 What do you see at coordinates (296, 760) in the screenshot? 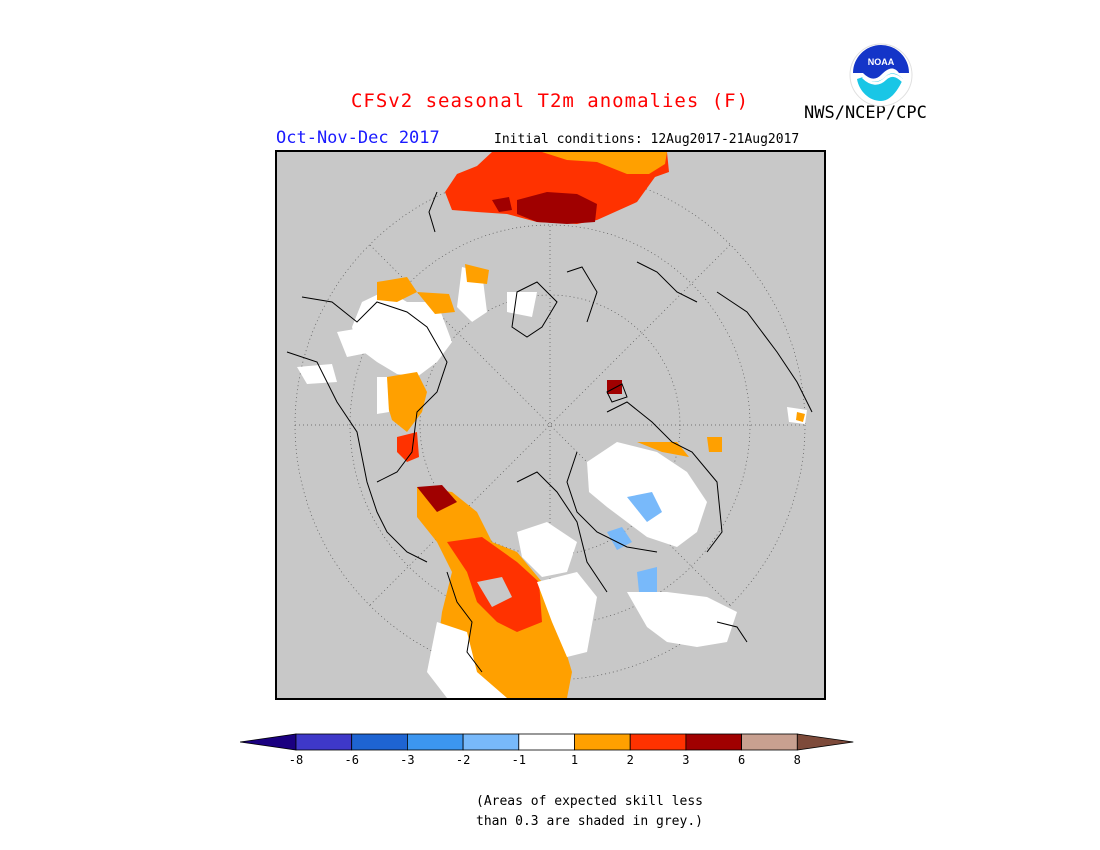
I see `colorbar-tick-label: -8` at bounding box center [296, 760].